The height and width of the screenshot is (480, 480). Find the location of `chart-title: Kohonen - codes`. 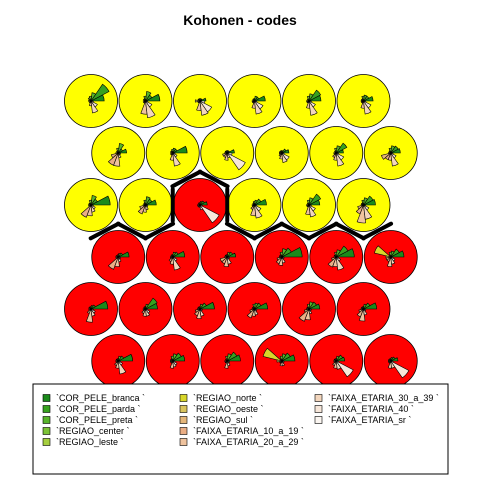

chart-title: Kohonen - codes is located at coordinates (240, 20).